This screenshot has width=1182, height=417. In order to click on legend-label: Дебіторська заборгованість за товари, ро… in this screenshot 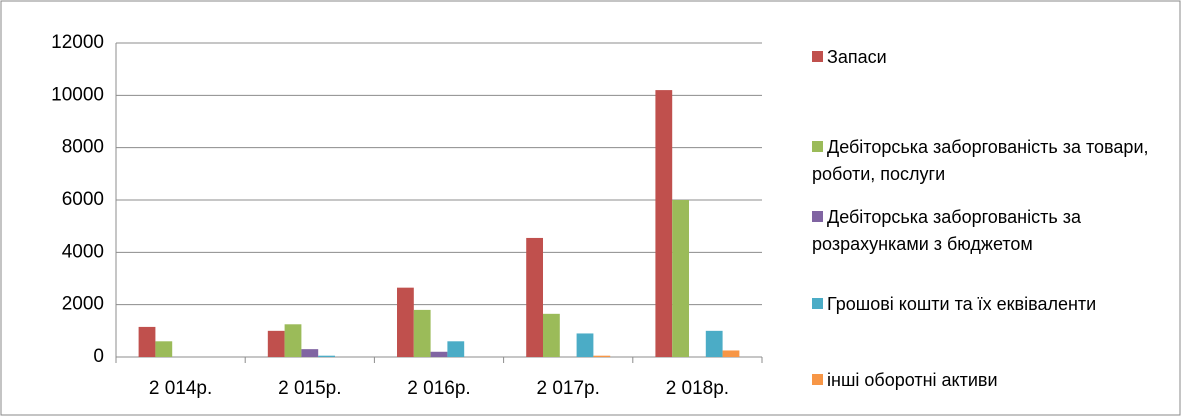, I will do `click(980, 160)`.